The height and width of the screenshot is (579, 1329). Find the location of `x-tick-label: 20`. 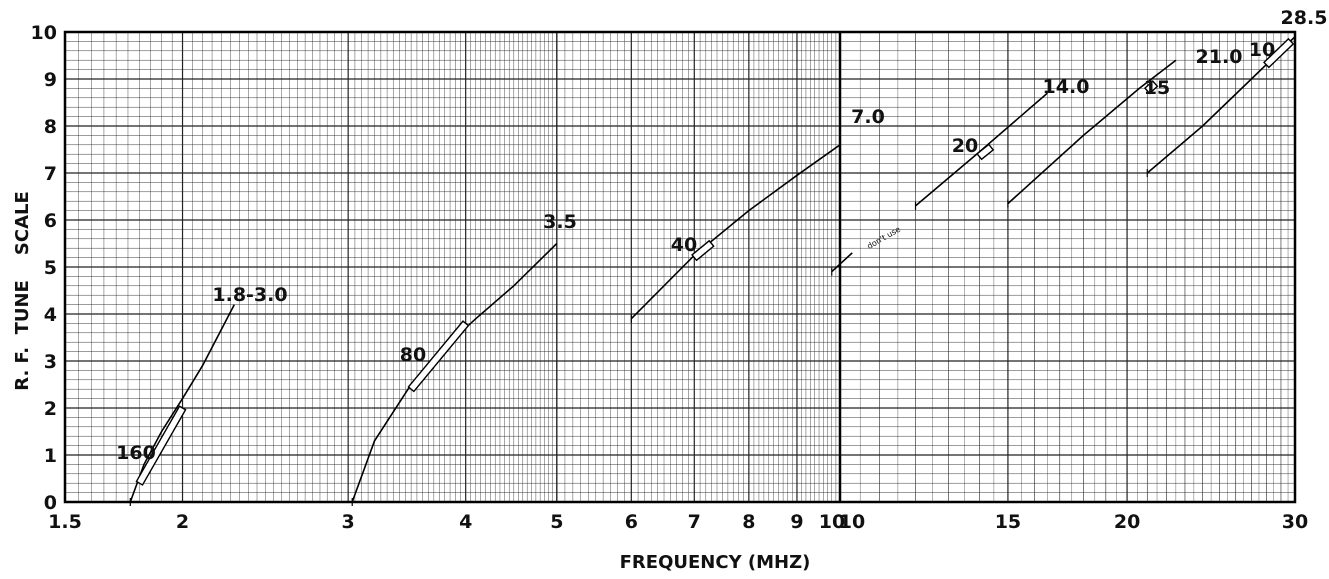

x-tick-label: 20 is located at coordinates (1127, 522).